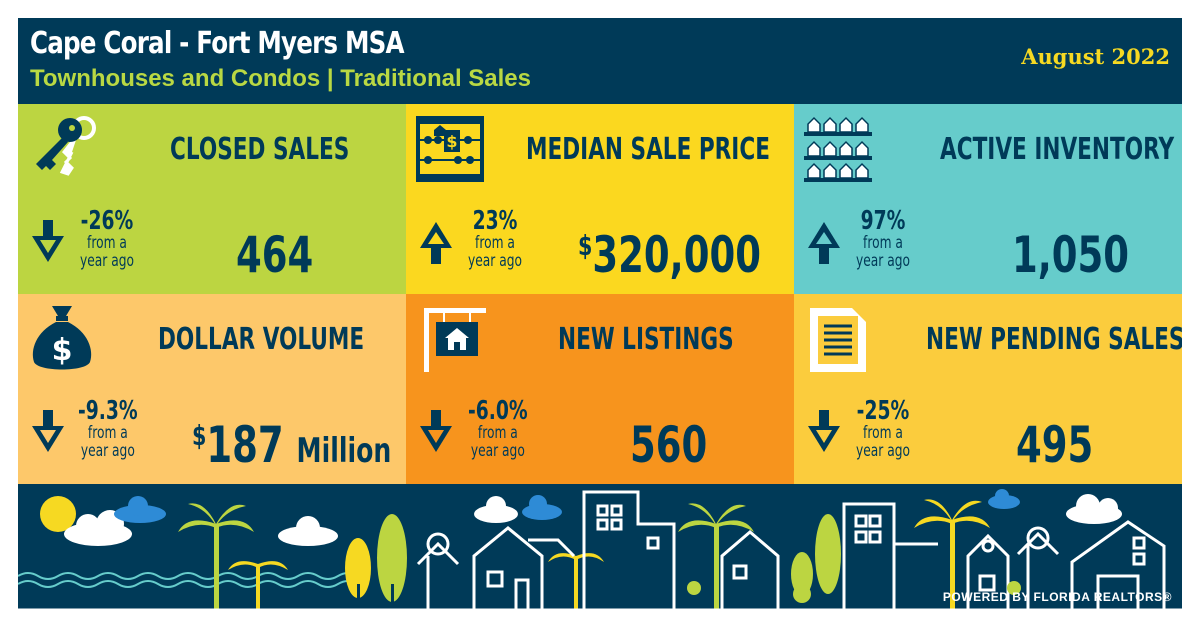 The width and height of the screenshot is (1200, 628). I want to click on page-title: Cape Coral - Fort Myers MSA, so click(217, 43).